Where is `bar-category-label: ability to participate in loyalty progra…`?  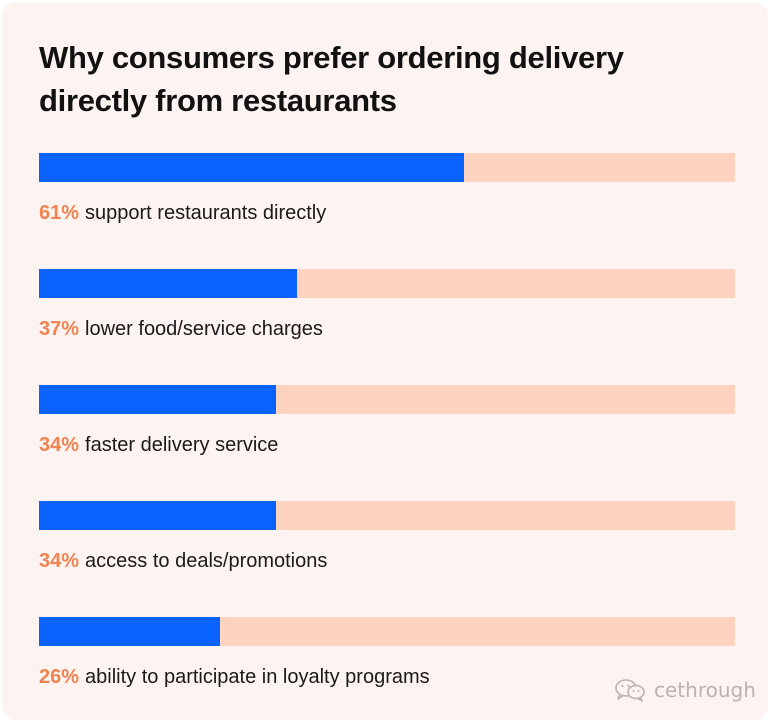
bar-category-label: ability to participate in loyalty progra… is located at coordinates (257, 677).